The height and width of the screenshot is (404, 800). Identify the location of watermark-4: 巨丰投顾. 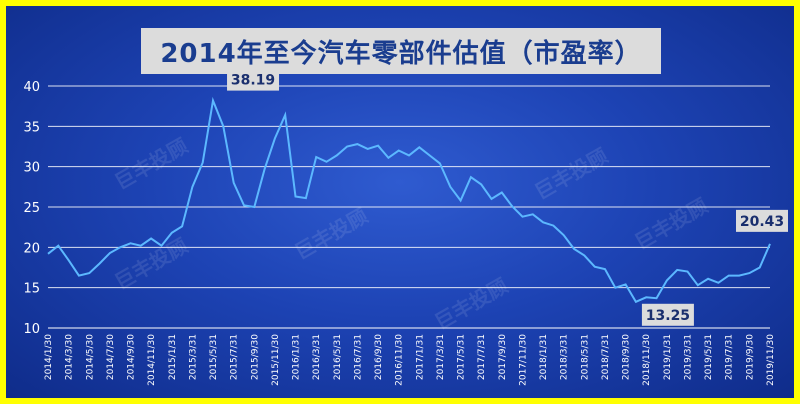
(151, 264).